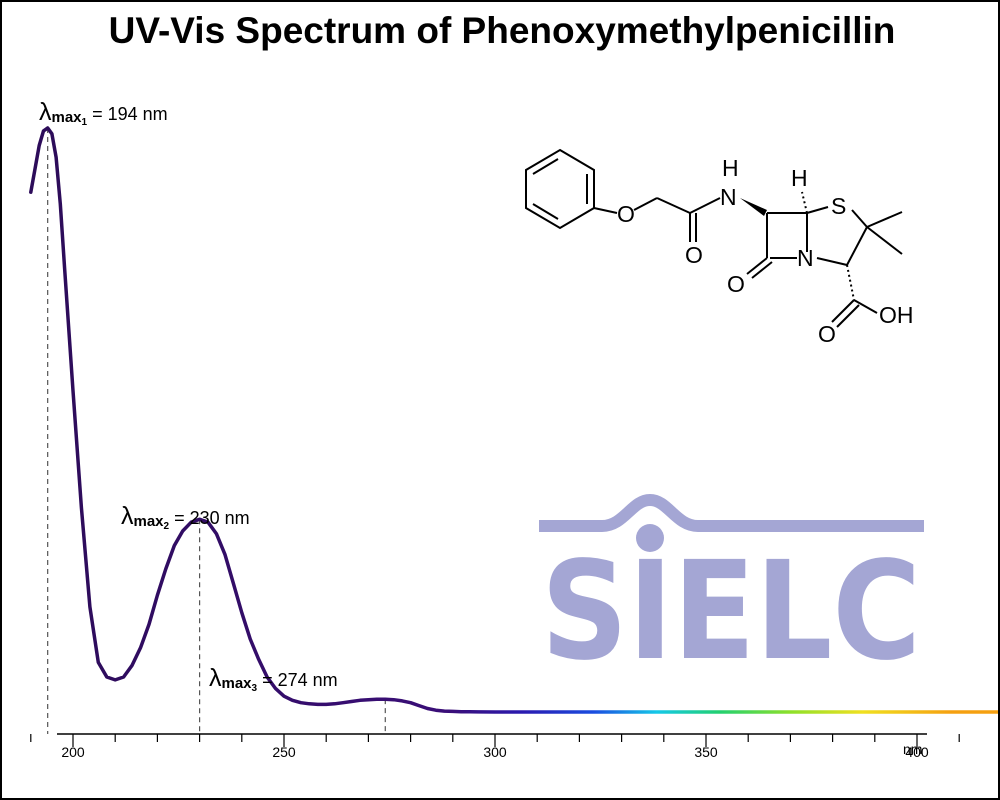 Image resolution: width=1000 pixels, height=800 pixels. I want to click on molecular-structure, so click(714, 238).